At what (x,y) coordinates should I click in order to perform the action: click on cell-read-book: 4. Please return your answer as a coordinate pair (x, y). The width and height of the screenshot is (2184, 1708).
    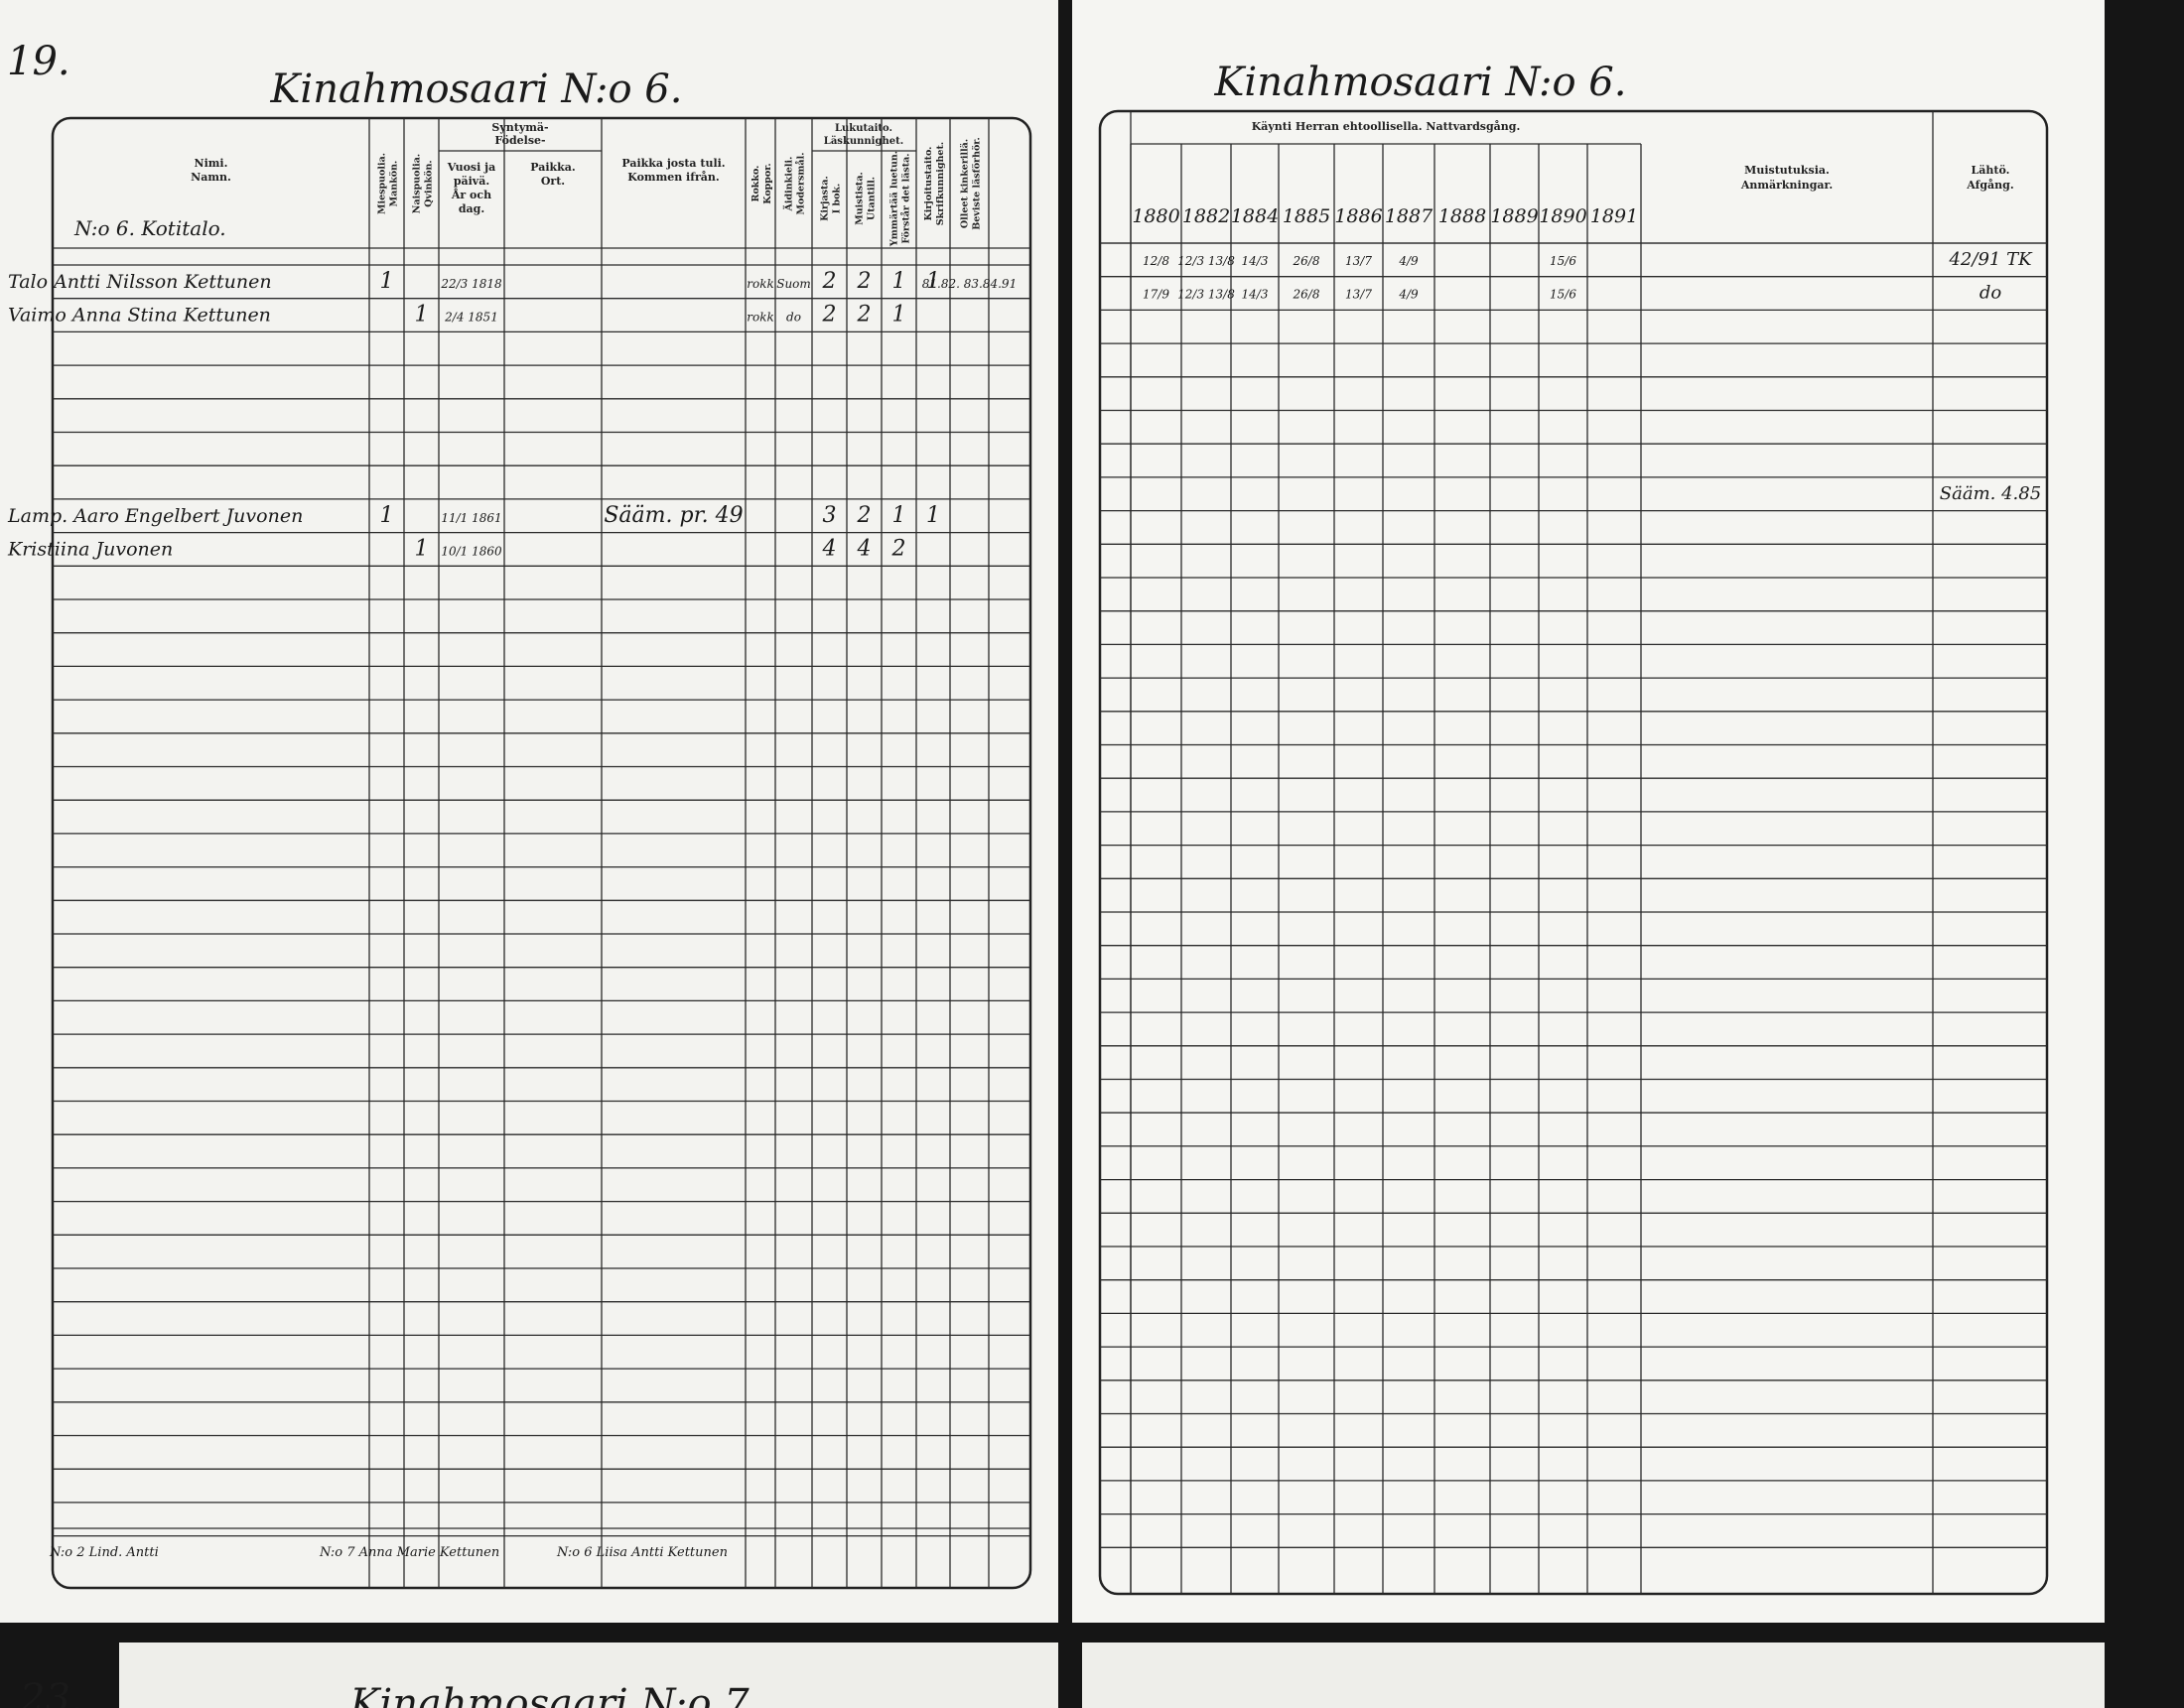
    Looking at the image, I should click on (829, 548).